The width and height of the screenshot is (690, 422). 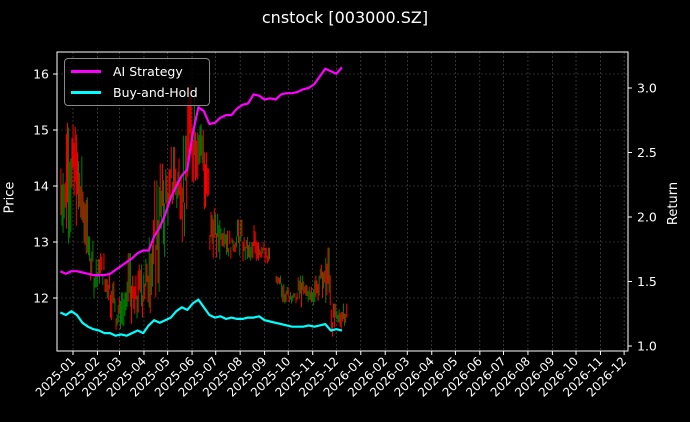 I want to click on svg-text: 3.0, so click(x=647, y=88).